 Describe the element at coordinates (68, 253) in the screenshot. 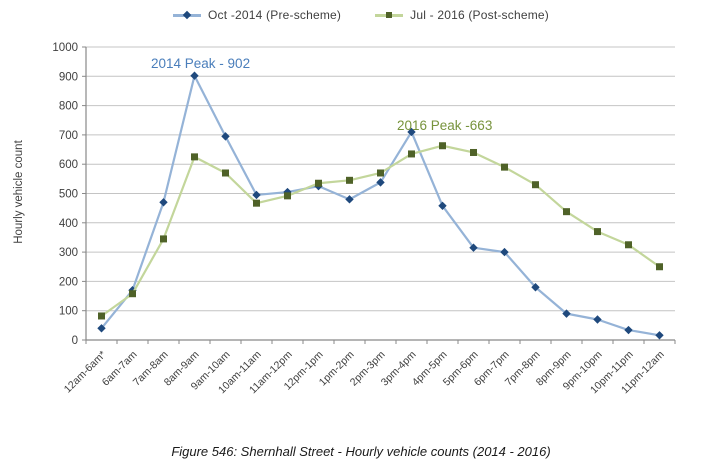

I see `y-tick-label: 300` at that location.